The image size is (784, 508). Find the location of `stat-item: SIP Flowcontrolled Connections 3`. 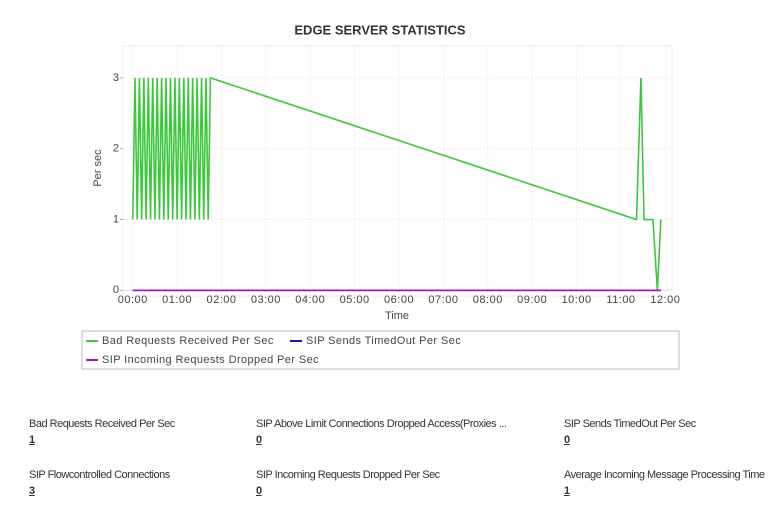

stat-item: SIP Flowcontrolled Connections 3 is located at coordinates (99, 483).